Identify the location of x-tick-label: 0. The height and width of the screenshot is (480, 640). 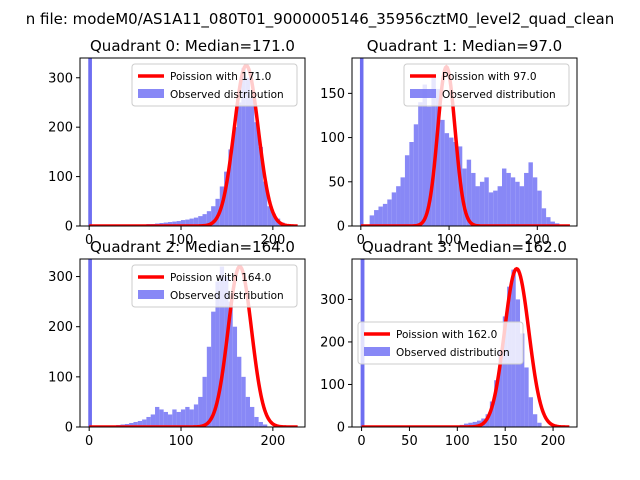
(361, 441).